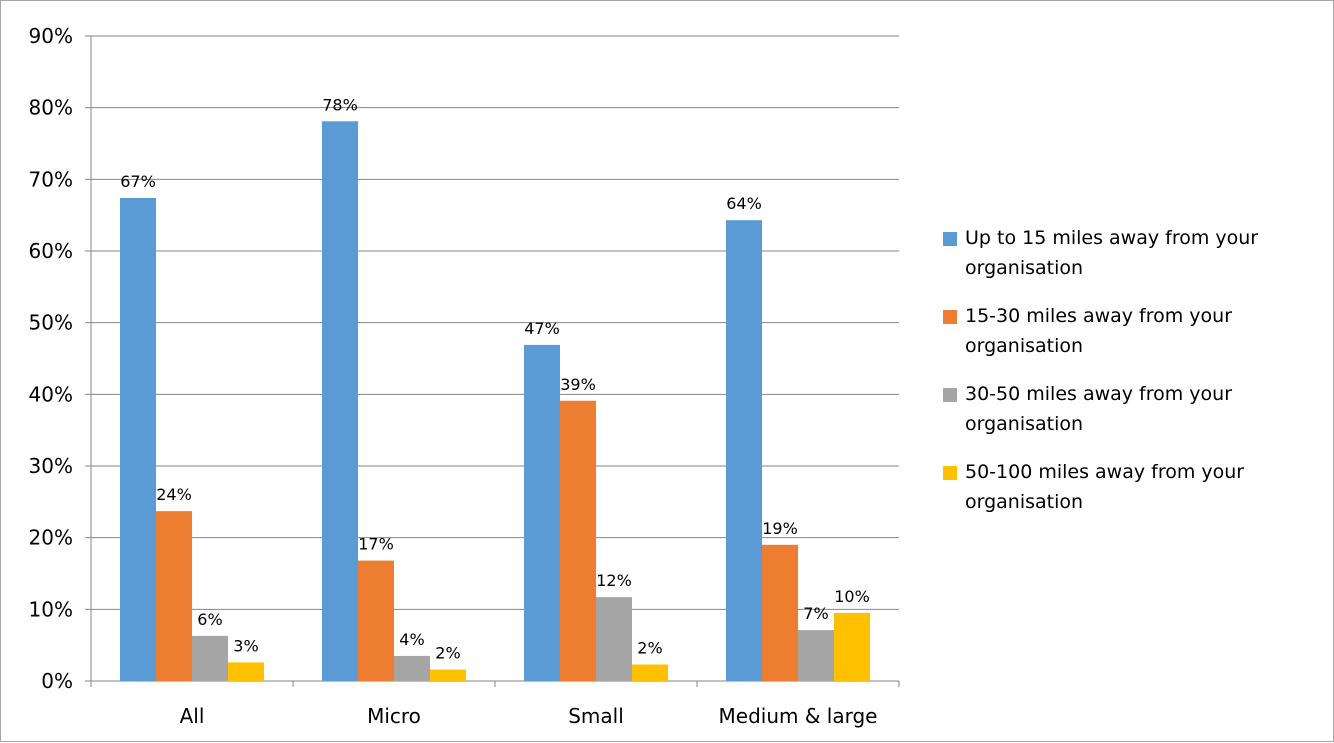  What do you see at coordinates (376, 544) in the screenshot?
I see `data-label: 17%` at bounding box center [376, 544].